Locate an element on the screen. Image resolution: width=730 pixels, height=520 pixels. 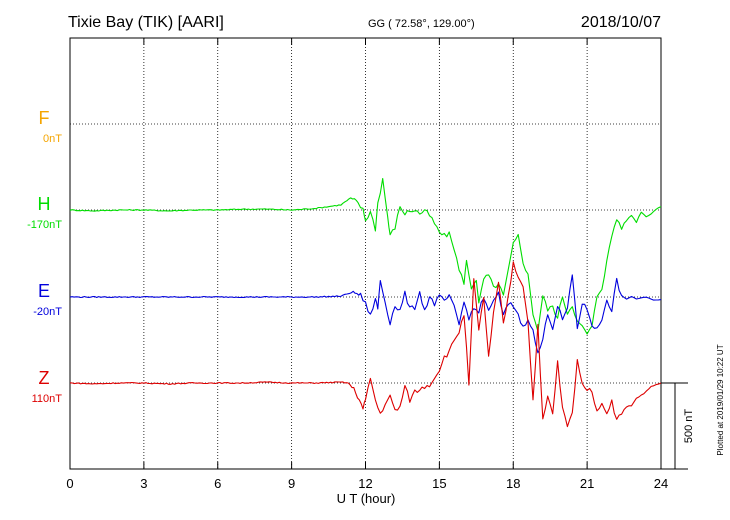
component-label-h: H is located at coordinates (44, 204).